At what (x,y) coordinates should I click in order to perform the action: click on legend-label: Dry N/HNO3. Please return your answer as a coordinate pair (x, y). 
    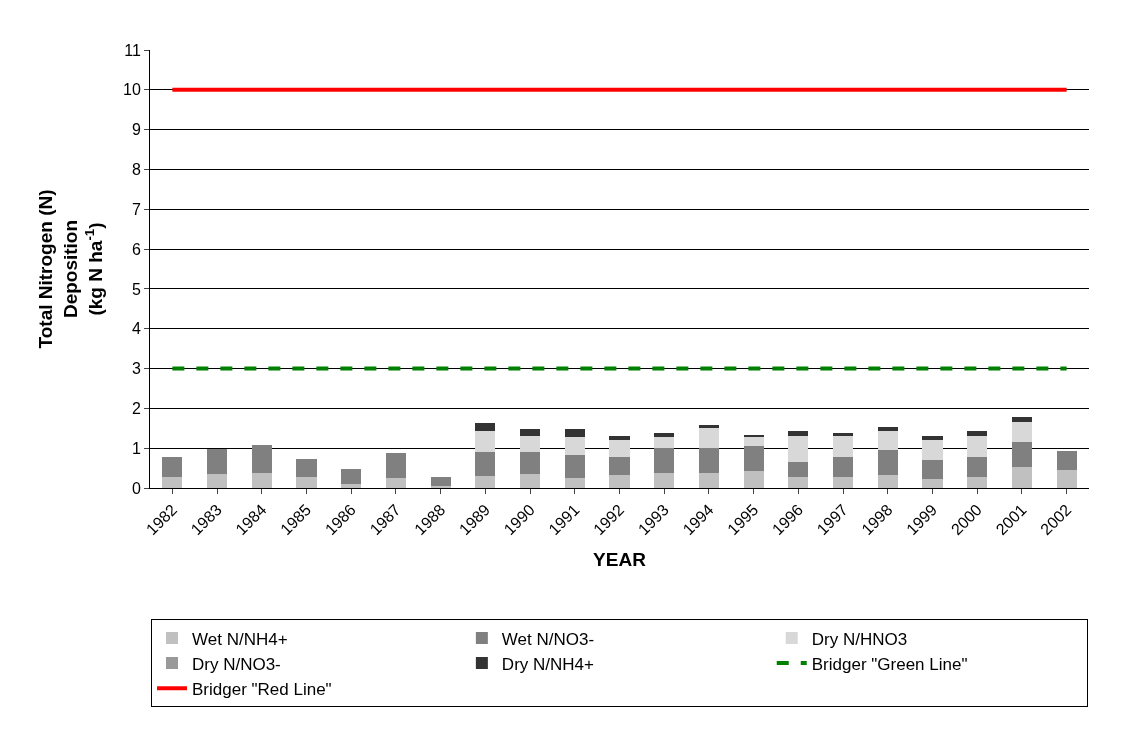
    Looking at the image, I should click on (859, 639).